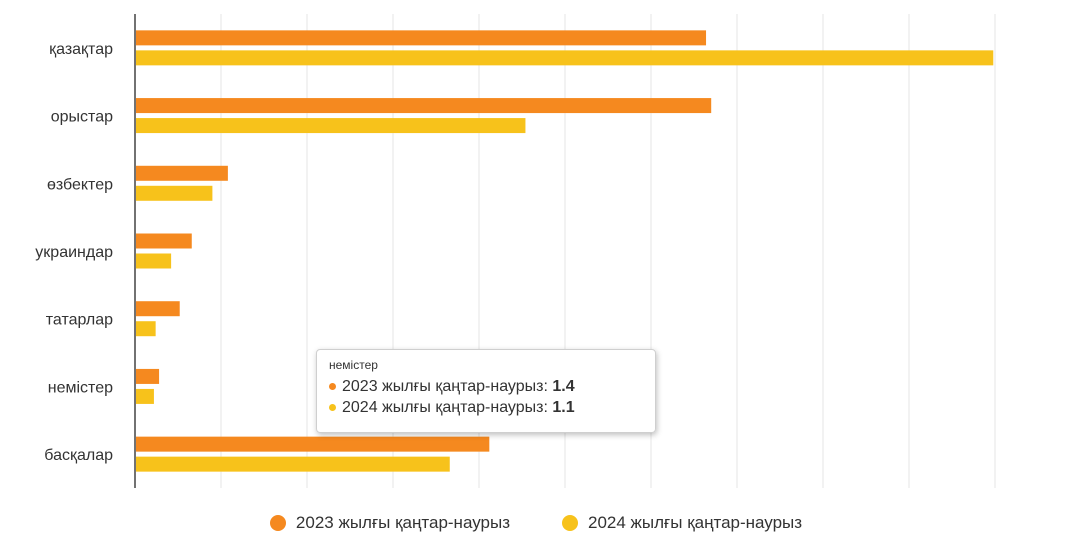  I want to click on legend-label: 2023 жылғы қаңтар-наурыз, so click(402, 522).